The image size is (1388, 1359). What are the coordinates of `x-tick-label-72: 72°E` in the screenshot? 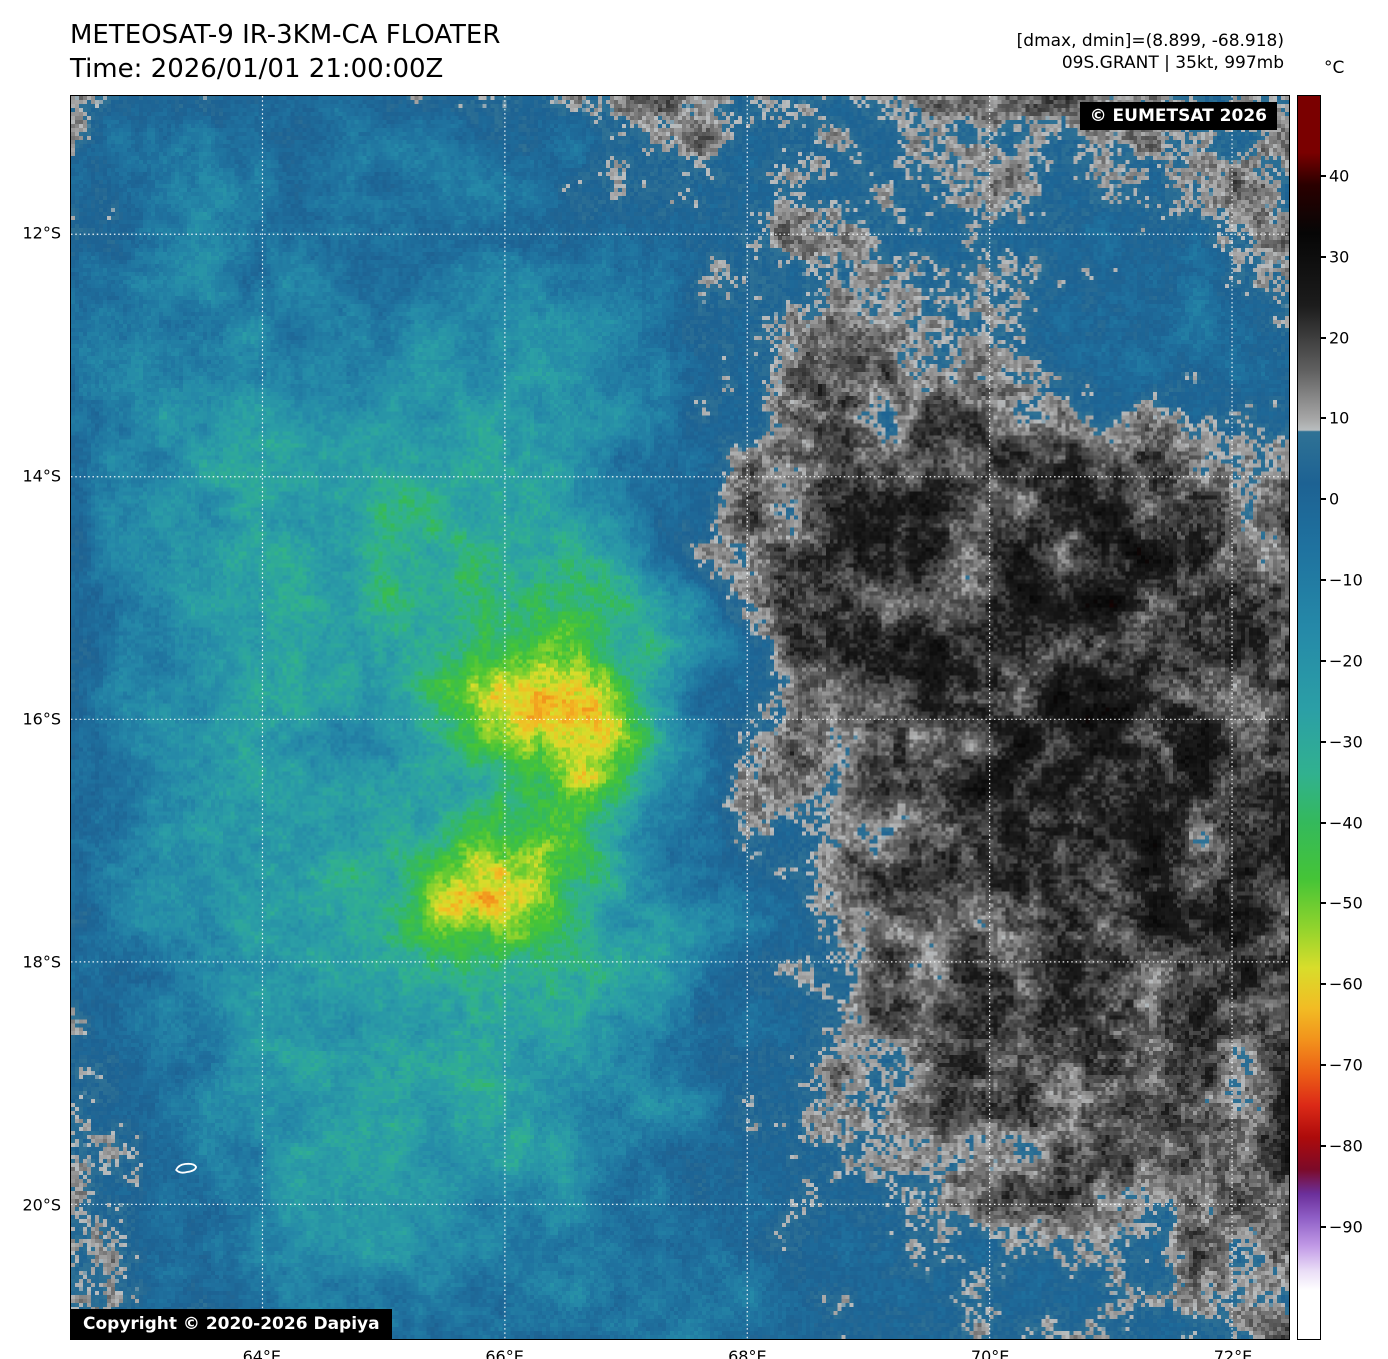 It's located at (1233, 1353).